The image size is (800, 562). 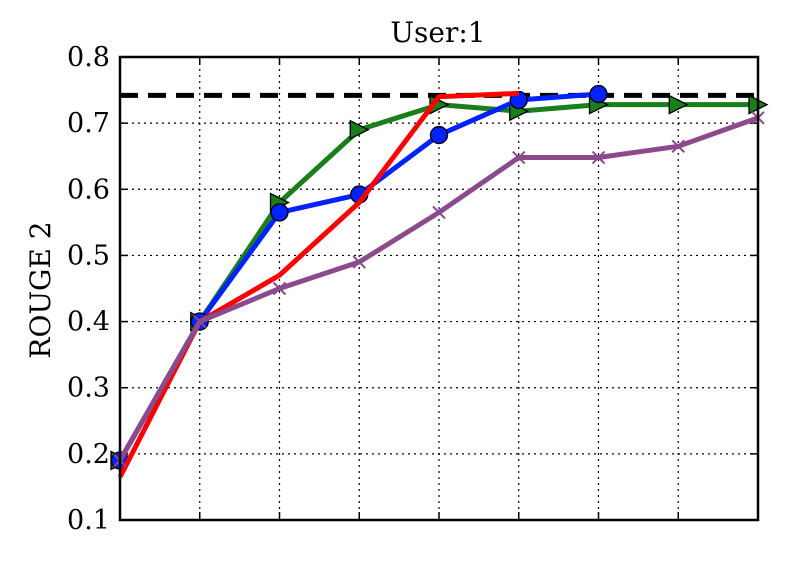 I want to click on y-tick-label: 0.2, so click(x=88, y=454).